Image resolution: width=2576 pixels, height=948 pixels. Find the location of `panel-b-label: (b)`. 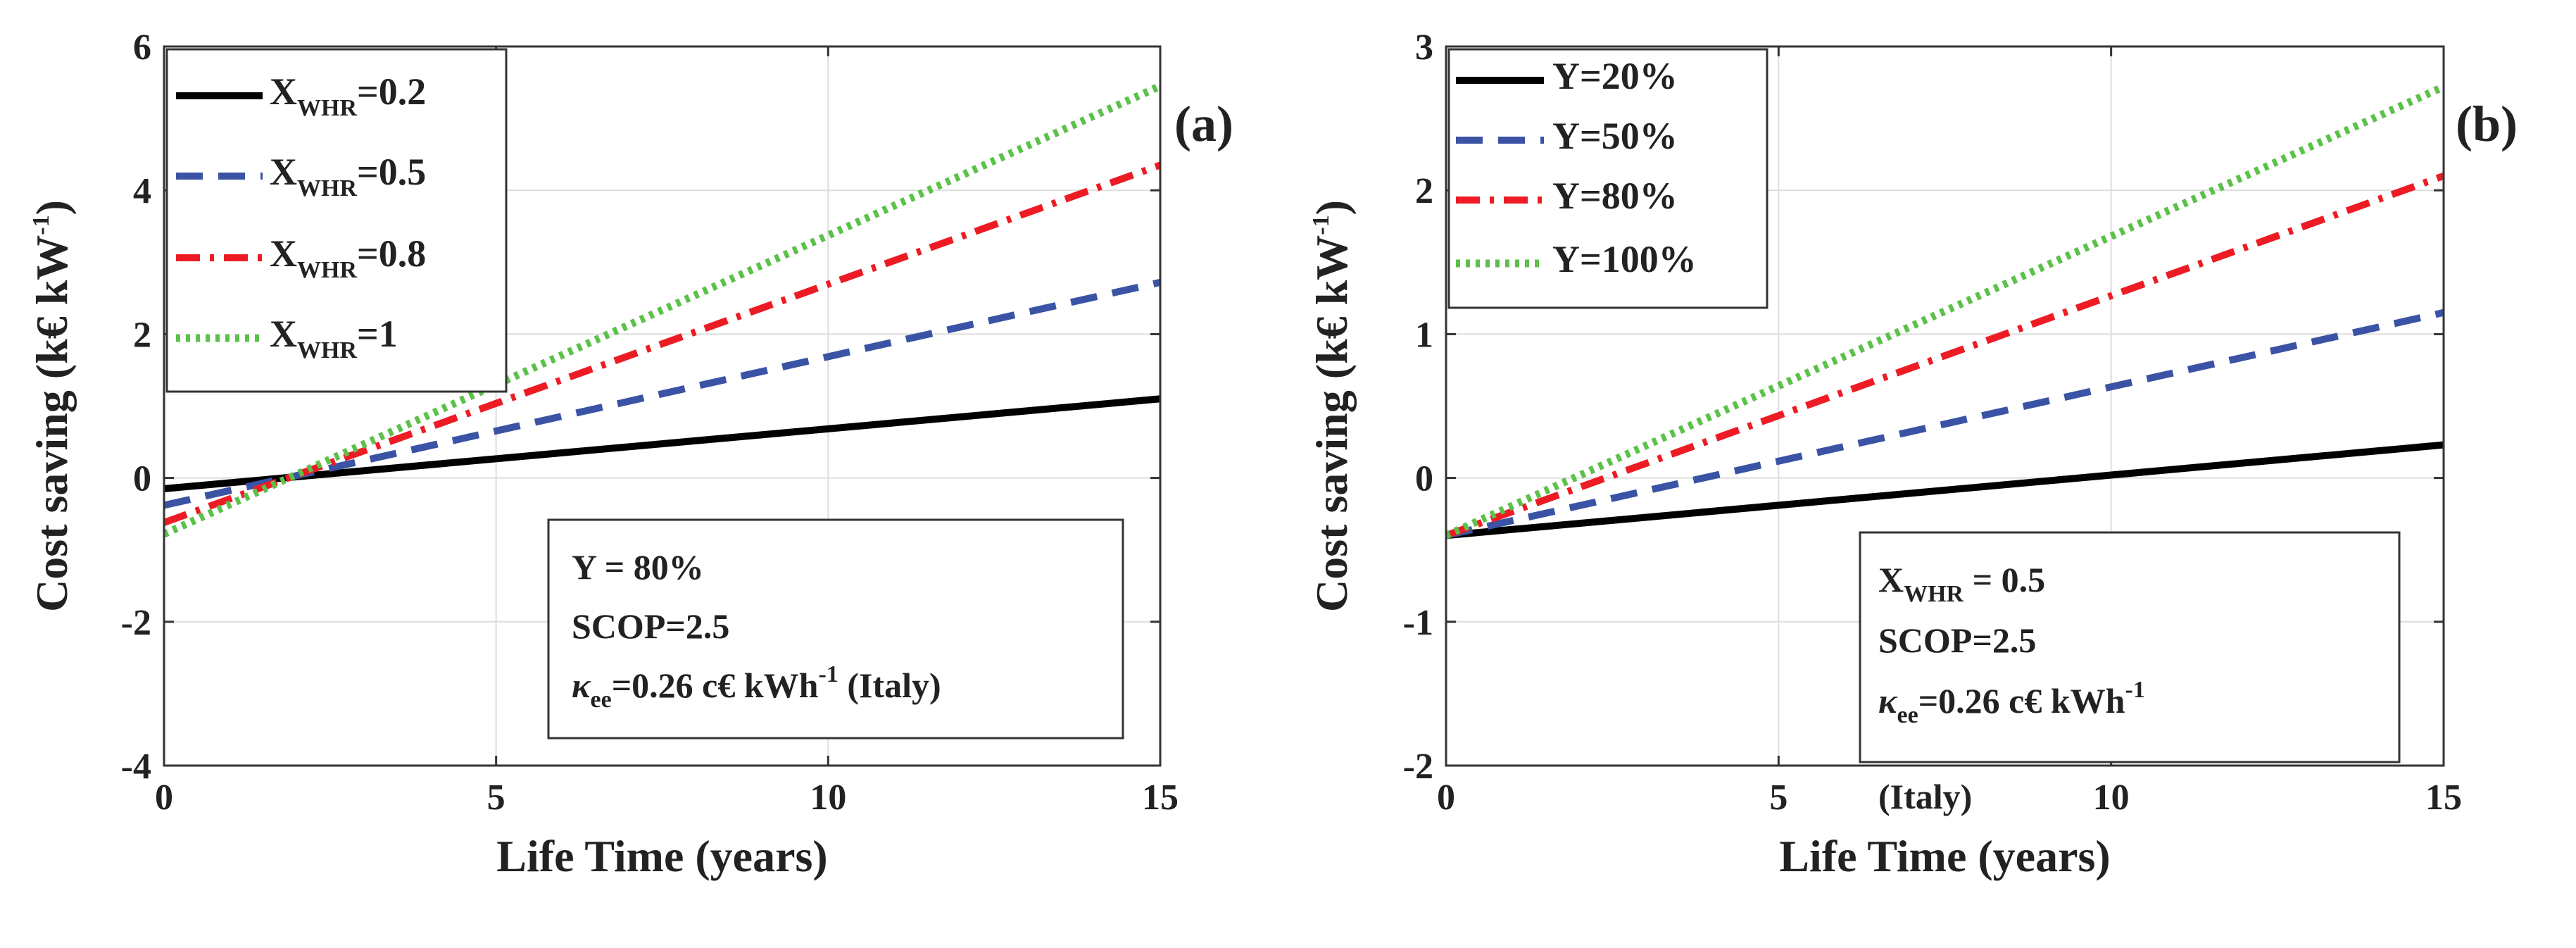

panel-b-label: (b) is located at coordinates (2487, 124).